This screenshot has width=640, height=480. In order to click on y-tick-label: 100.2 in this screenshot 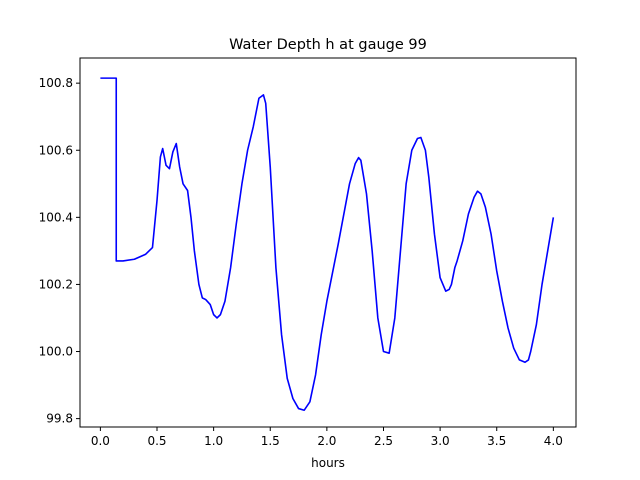, I will do `click(56, 284)`.